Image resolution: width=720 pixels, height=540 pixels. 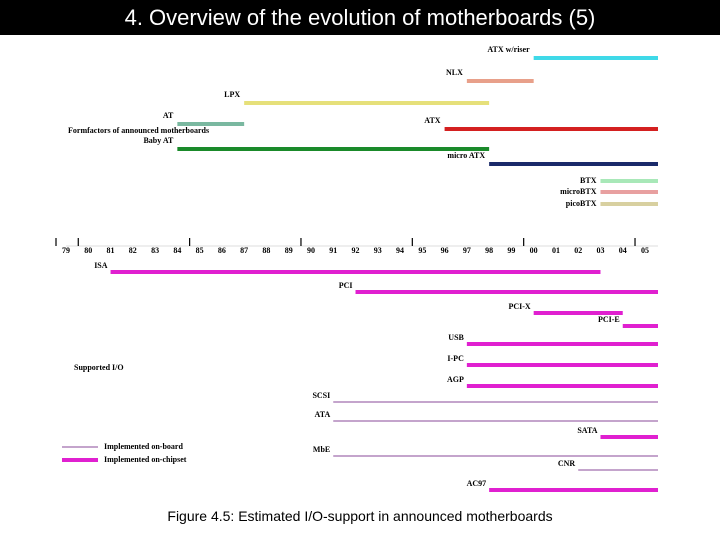 What do you see at coordinates (511, 250) in the screenshot?
I see `year-label: 99` at bounding box center [511, 250].